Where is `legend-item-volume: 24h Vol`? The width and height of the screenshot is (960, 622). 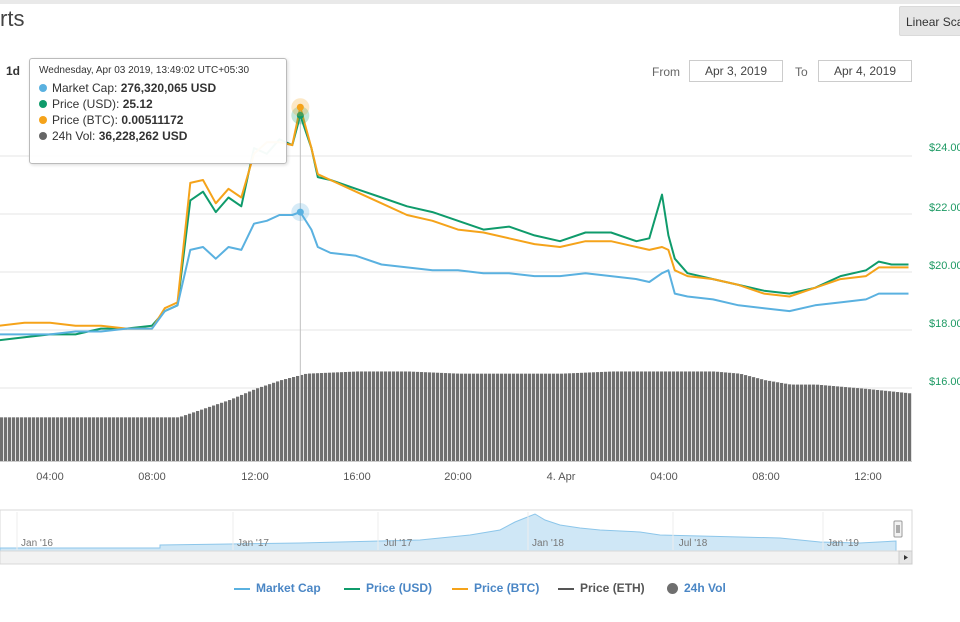
legend-item-volume: 24h Vol is located at coordinates (696, 588).